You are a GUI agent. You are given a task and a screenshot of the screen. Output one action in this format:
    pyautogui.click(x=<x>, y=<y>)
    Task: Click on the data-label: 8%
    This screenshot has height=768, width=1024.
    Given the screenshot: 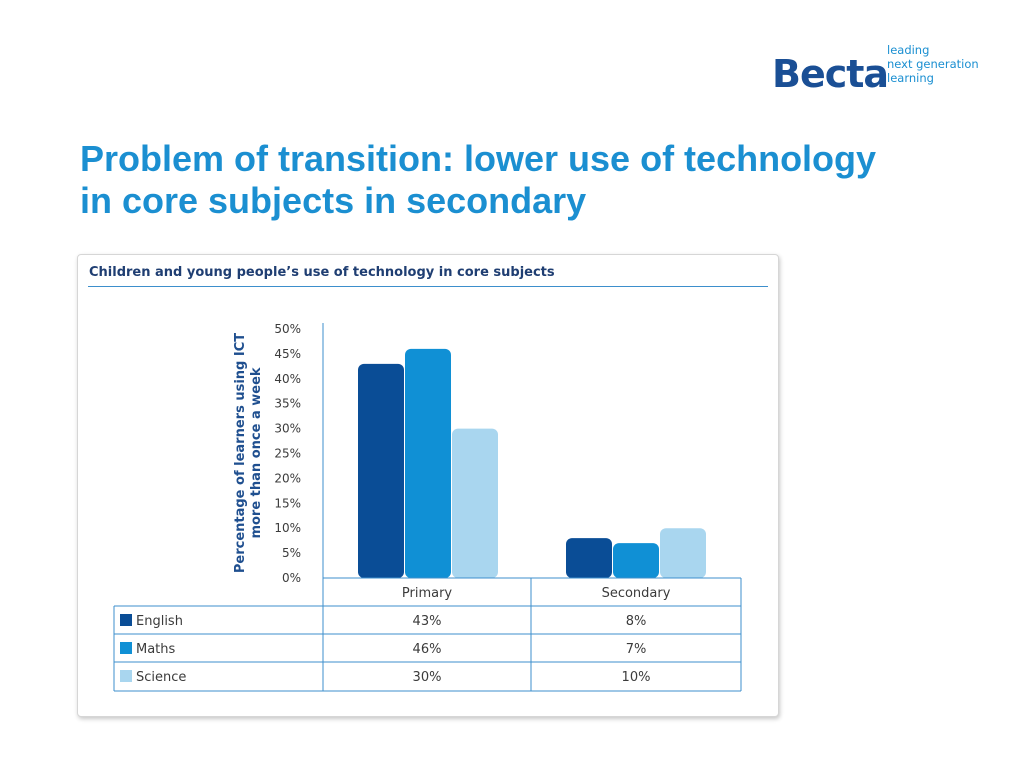 What is the action you would take?
    pyautogui.click(x=636, y=621)
    